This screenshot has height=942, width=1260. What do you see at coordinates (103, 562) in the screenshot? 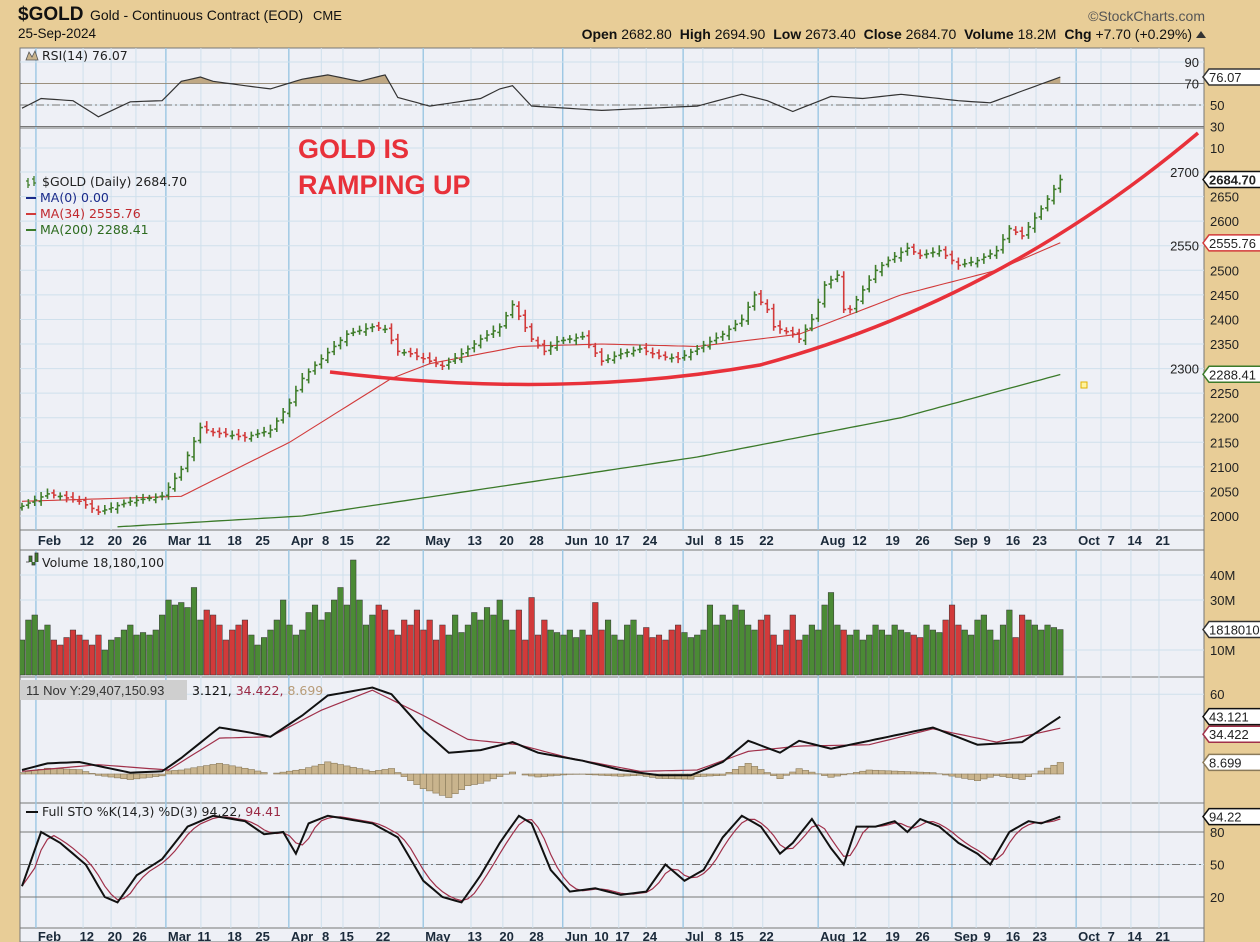
I see `volume-legend: Volume 18,180,100` at bounding box center [103, 562].